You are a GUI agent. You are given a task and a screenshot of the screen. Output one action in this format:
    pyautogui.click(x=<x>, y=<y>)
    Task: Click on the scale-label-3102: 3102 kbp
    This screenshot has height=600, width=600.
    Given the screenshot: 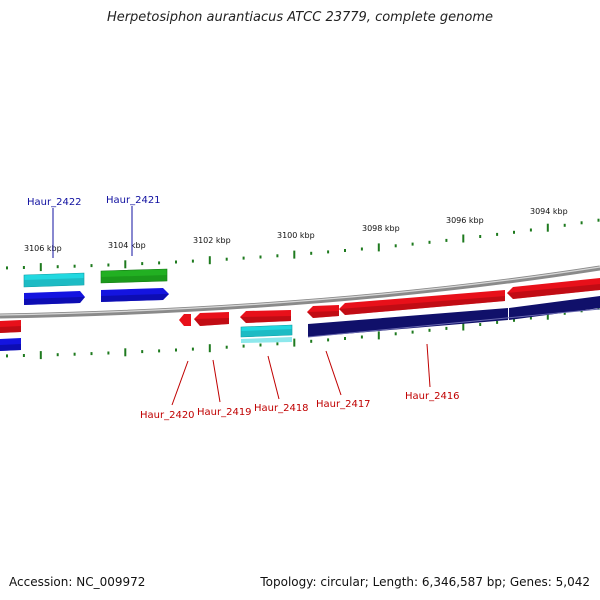 What is the action you would take?
    pyautogui.click(x=212, y=240)
    